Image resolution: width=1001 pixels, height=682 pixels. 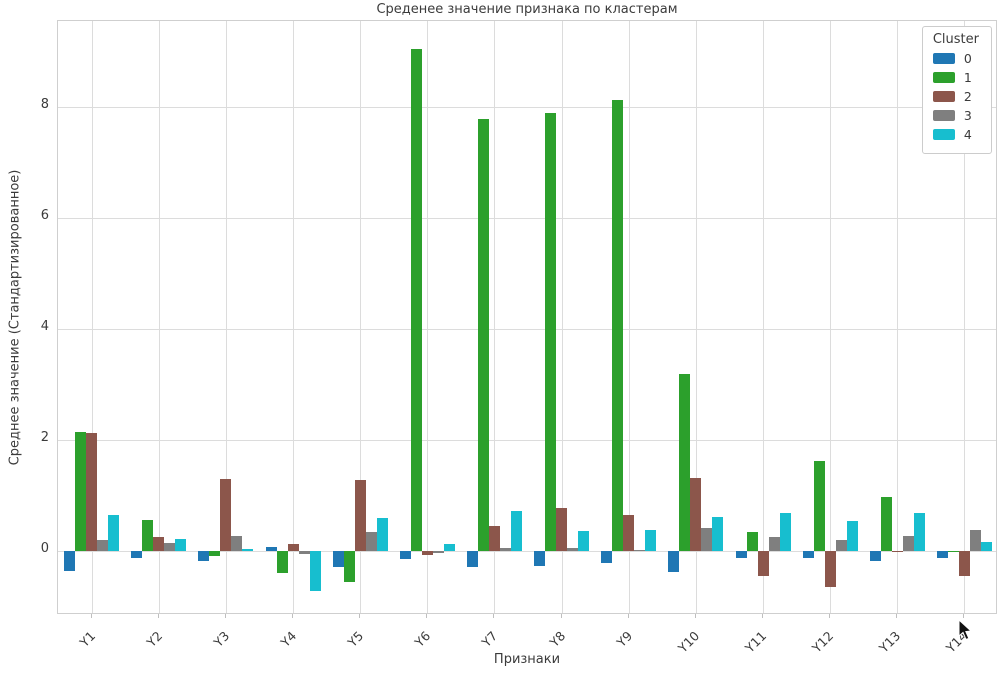 What do you see at coordinates (293, 547) in the screenshot?
I see `bar-cluster2-Y4` at bounding box center [293, 547].